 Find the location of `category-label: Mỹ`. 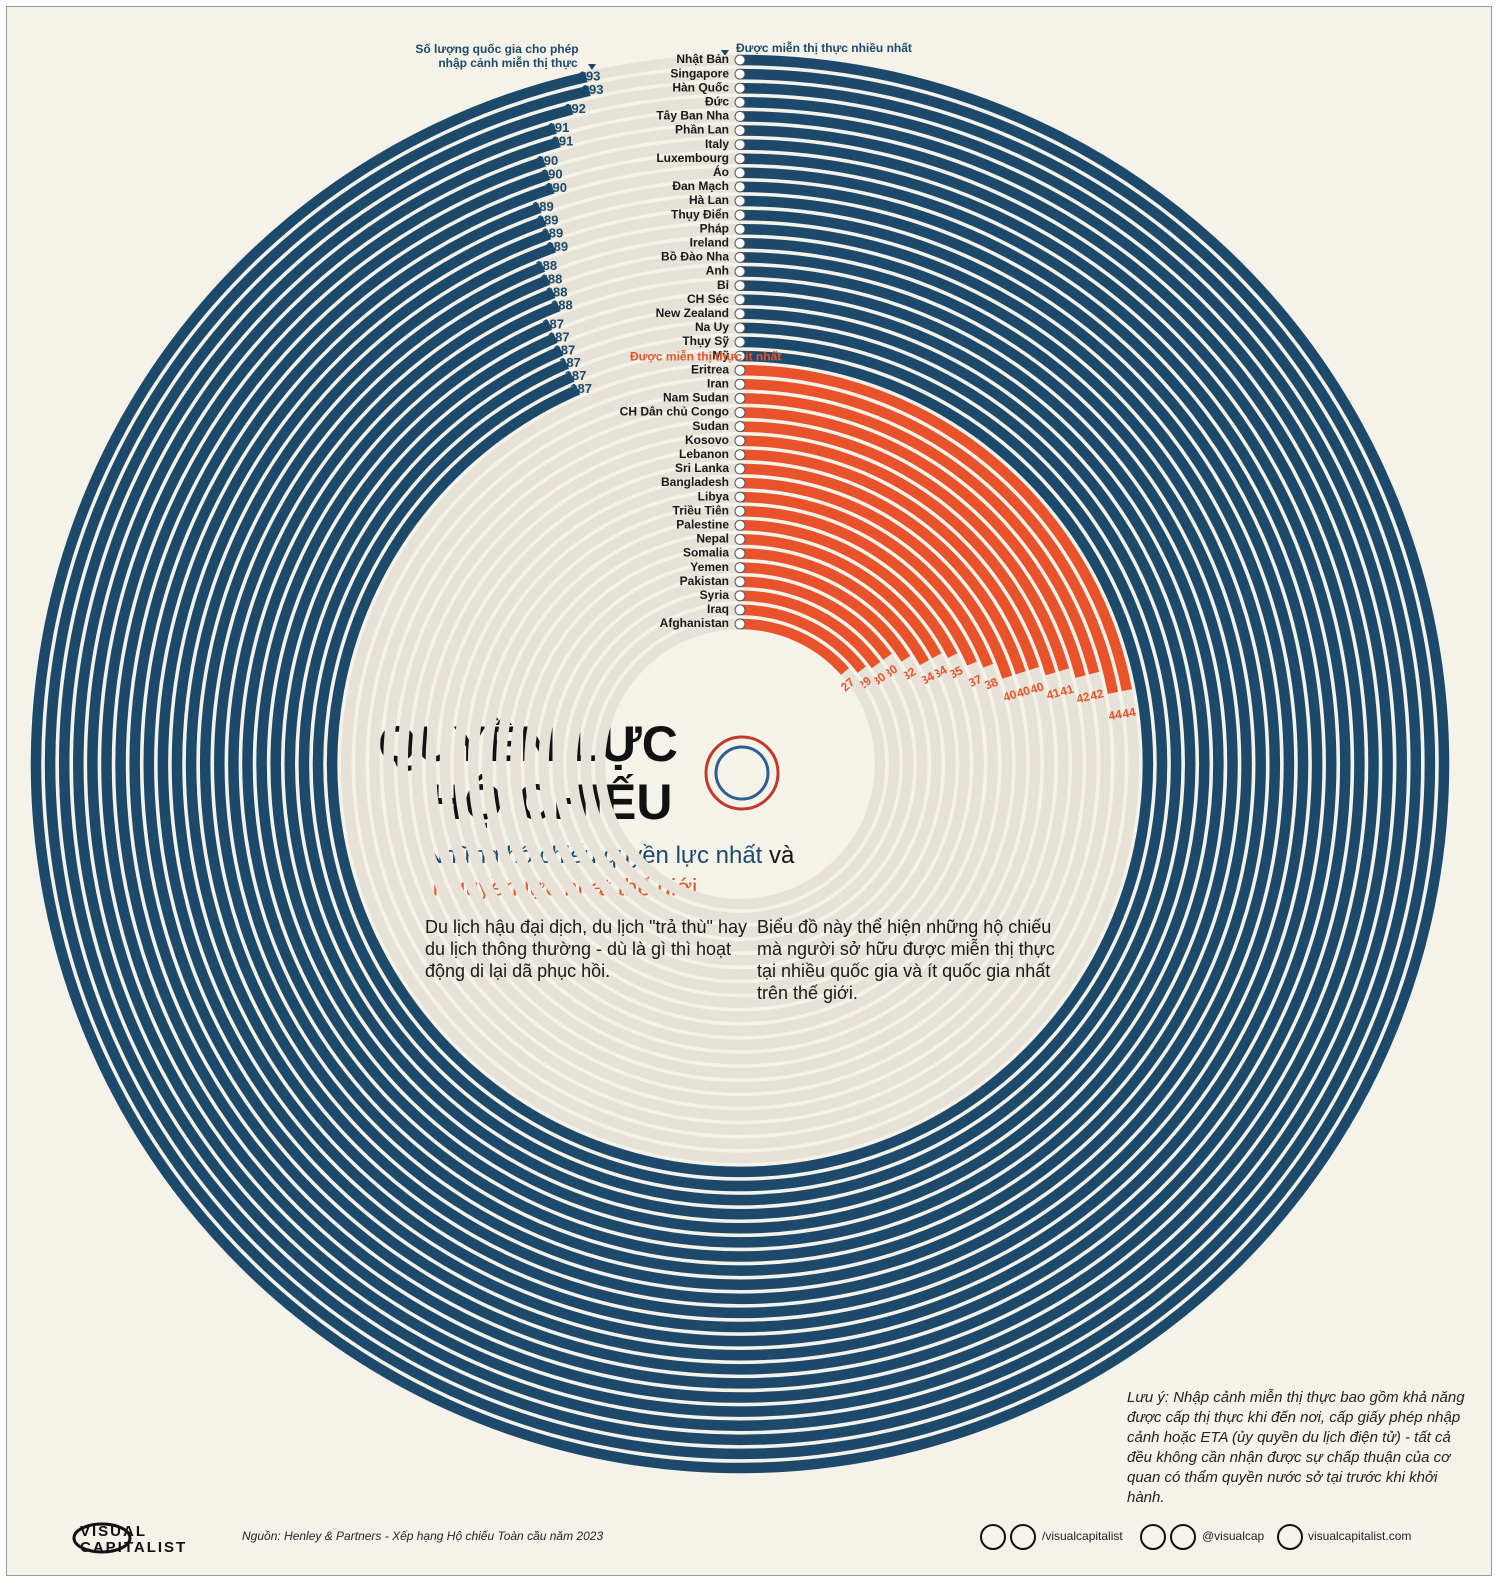

category-label: Mỹ is located at coordinates (720, 355).